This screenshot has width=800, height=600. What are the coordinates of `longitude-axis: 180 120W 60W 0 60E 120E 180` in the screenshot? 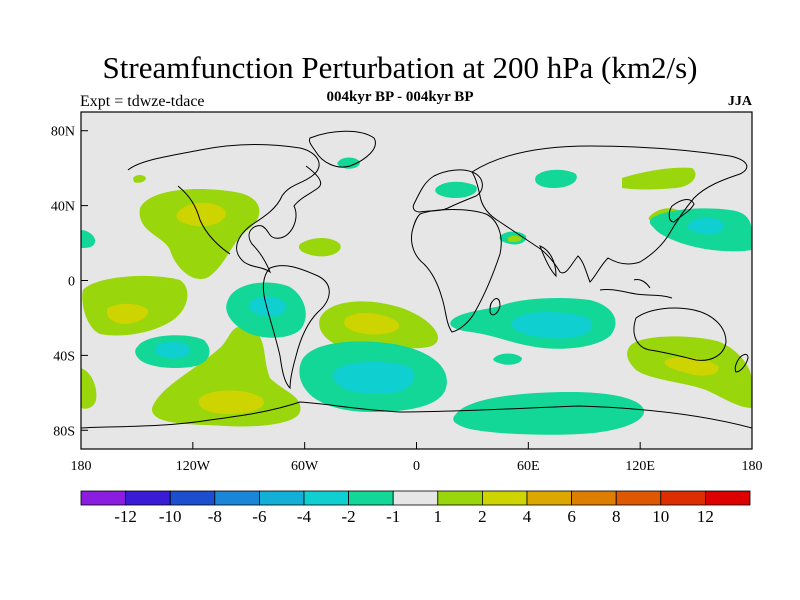 It's located at (417, 458).